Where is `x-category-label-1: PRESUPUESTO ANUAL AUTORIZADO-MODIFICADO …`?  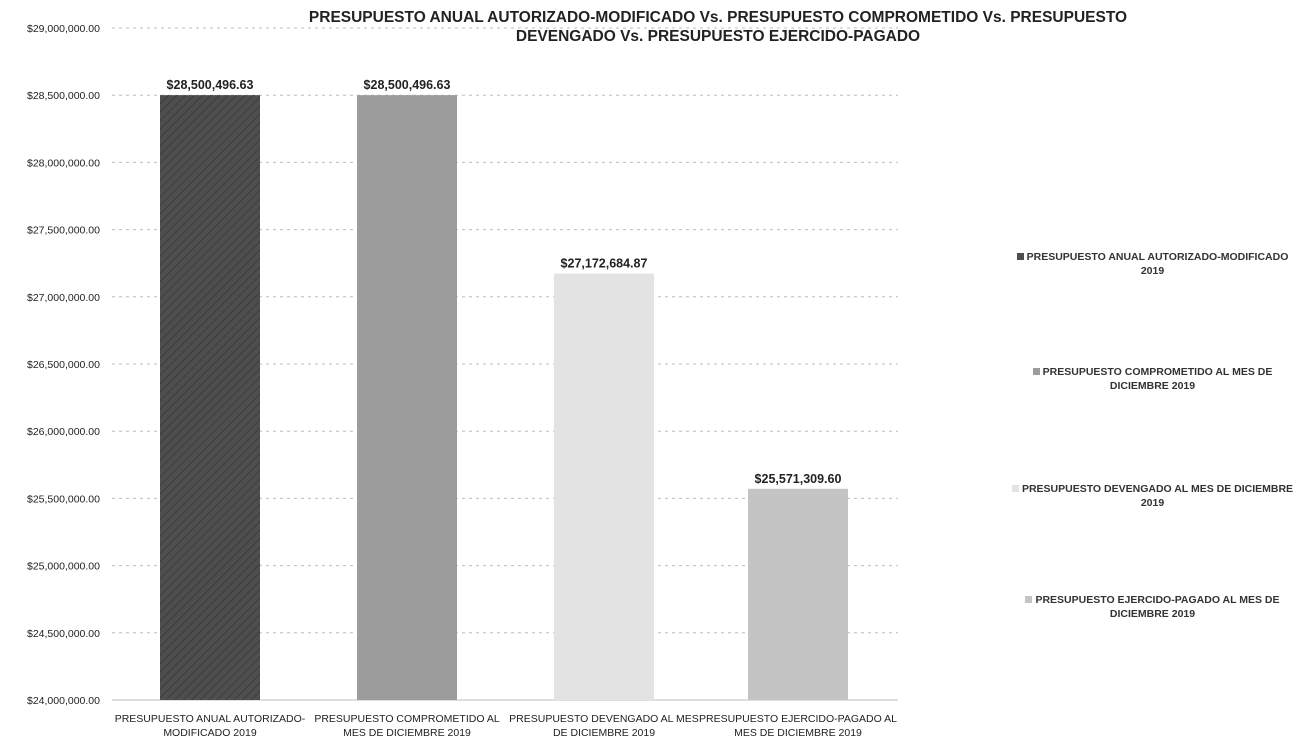
x-category-label-1: PRESUPUESTO ANUAL AUTORIZADO-MODIFICADO … is located at coordinates (210, 726).